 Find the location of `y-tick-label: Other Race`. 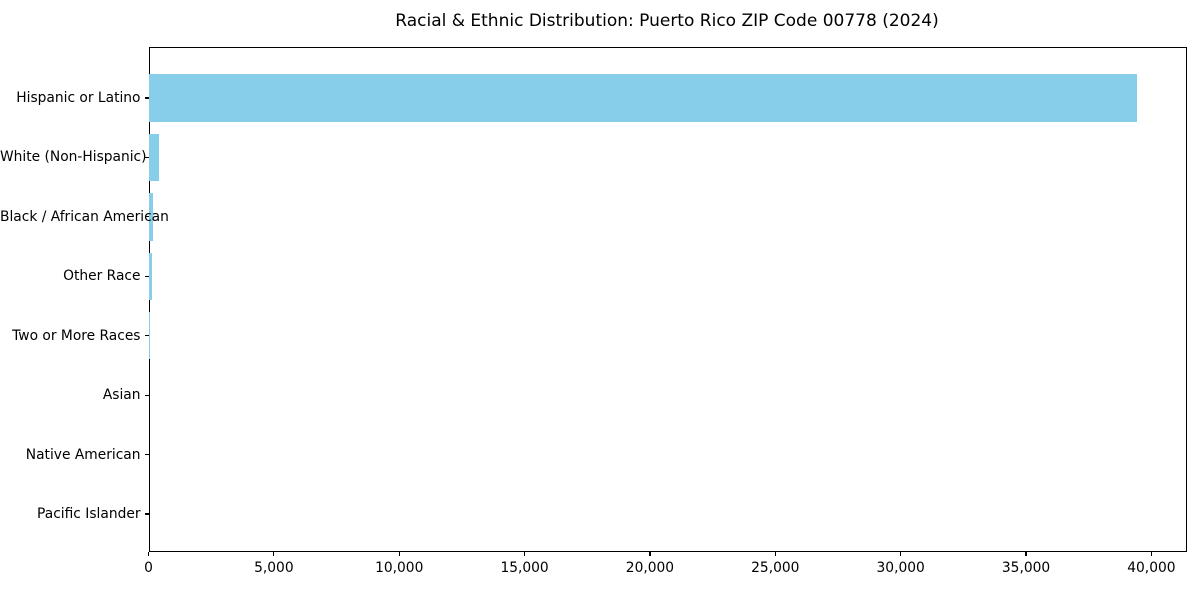

y-tick-label: Other Race is located at coordinates (102, 276).